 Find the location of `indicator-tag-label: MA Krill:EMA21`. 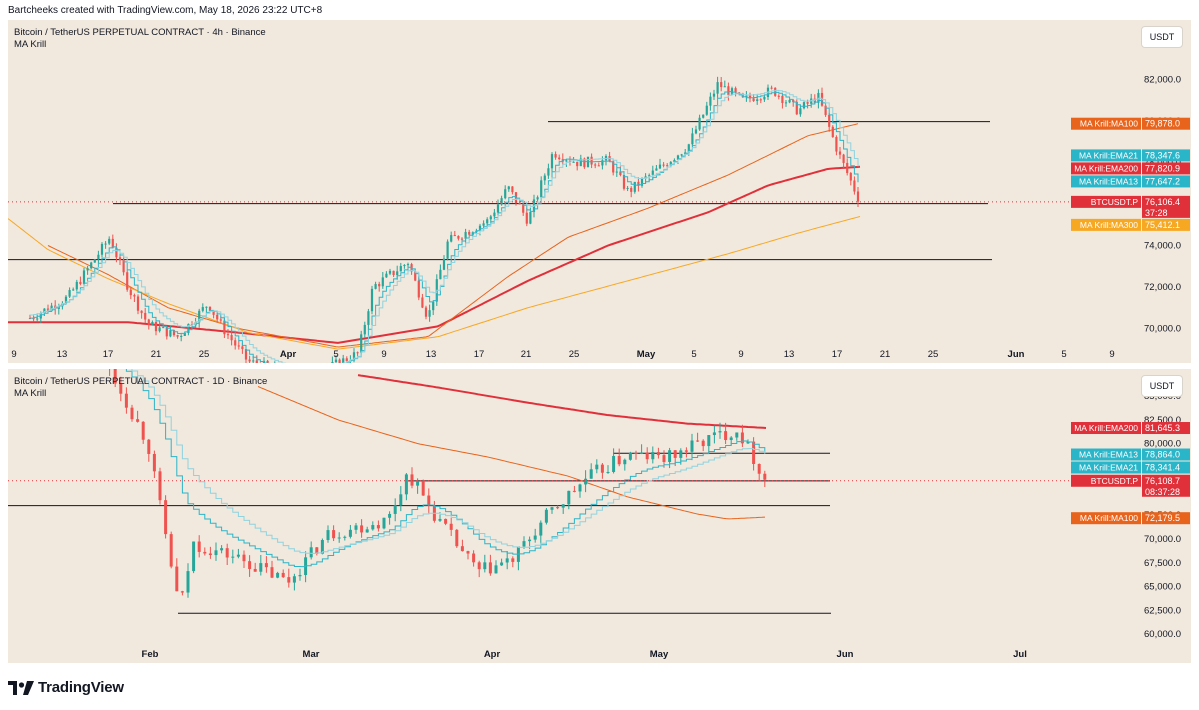

indicator-tag-label: MA Krill:EMA21 is located at coordinates (1108, 468).